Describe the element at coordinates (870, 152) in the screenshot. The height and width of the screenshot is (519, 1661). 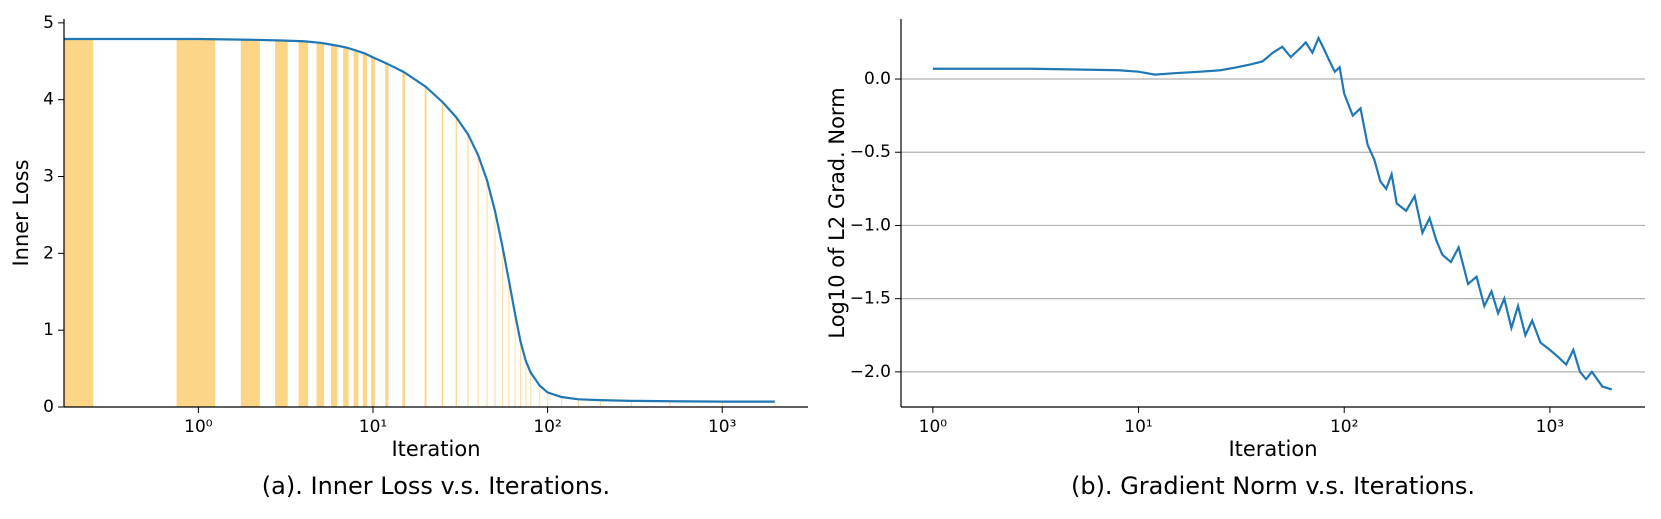
I see `y-tick-label: −0.5` at that location.